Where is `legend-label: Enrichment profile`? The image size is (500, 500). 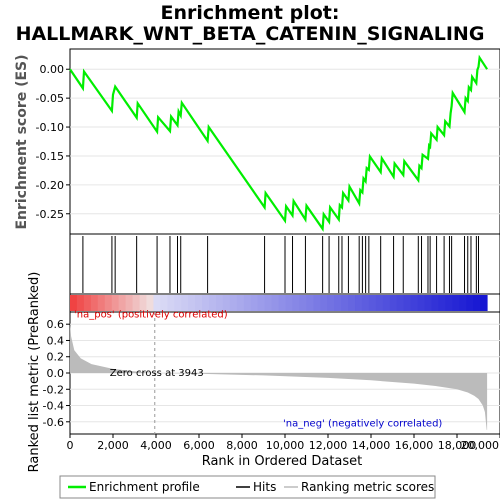
legend-label: Enrichment profile is located at coordinates (144, 487).